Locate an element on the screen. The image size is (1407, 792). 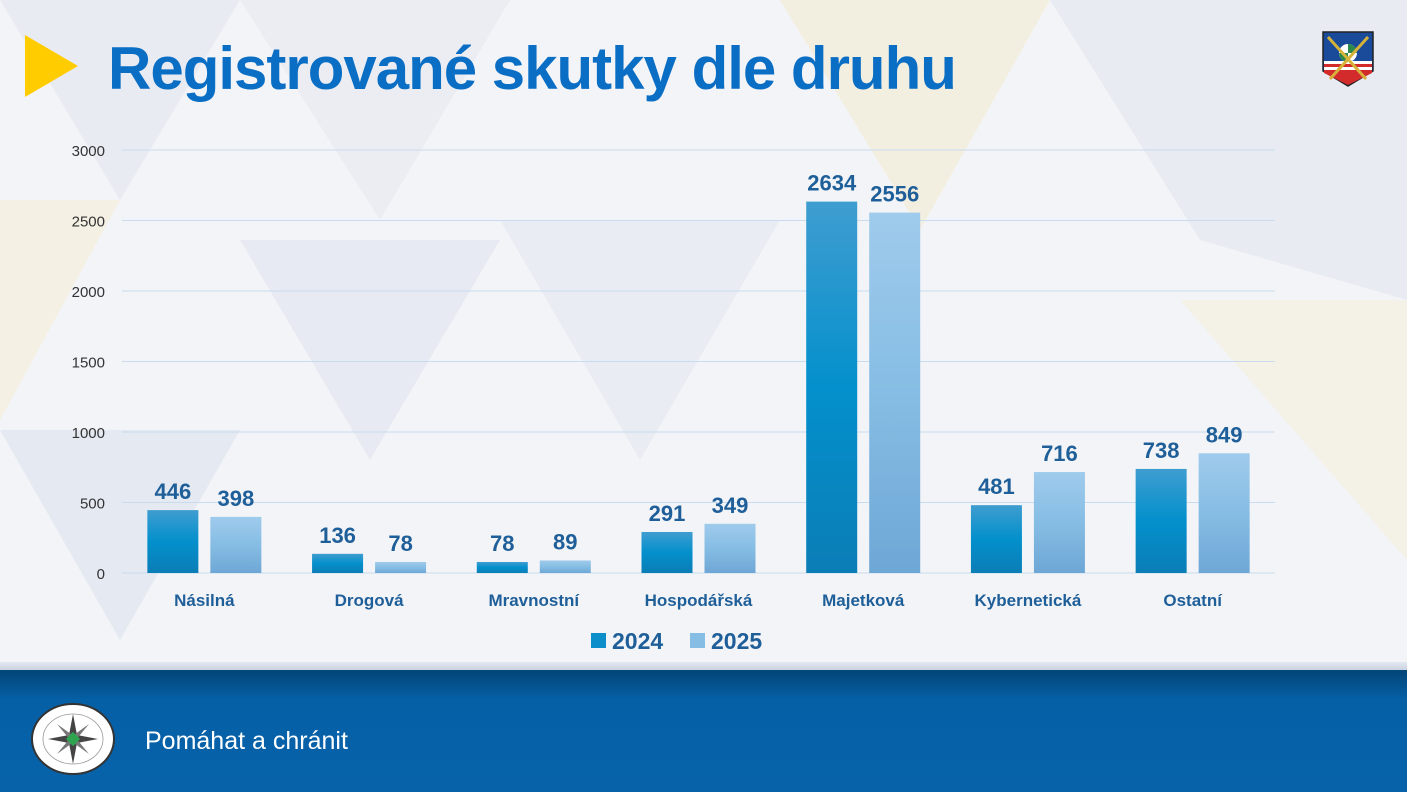
y-tick-label: 2000 is located at coordinates (88, 292).